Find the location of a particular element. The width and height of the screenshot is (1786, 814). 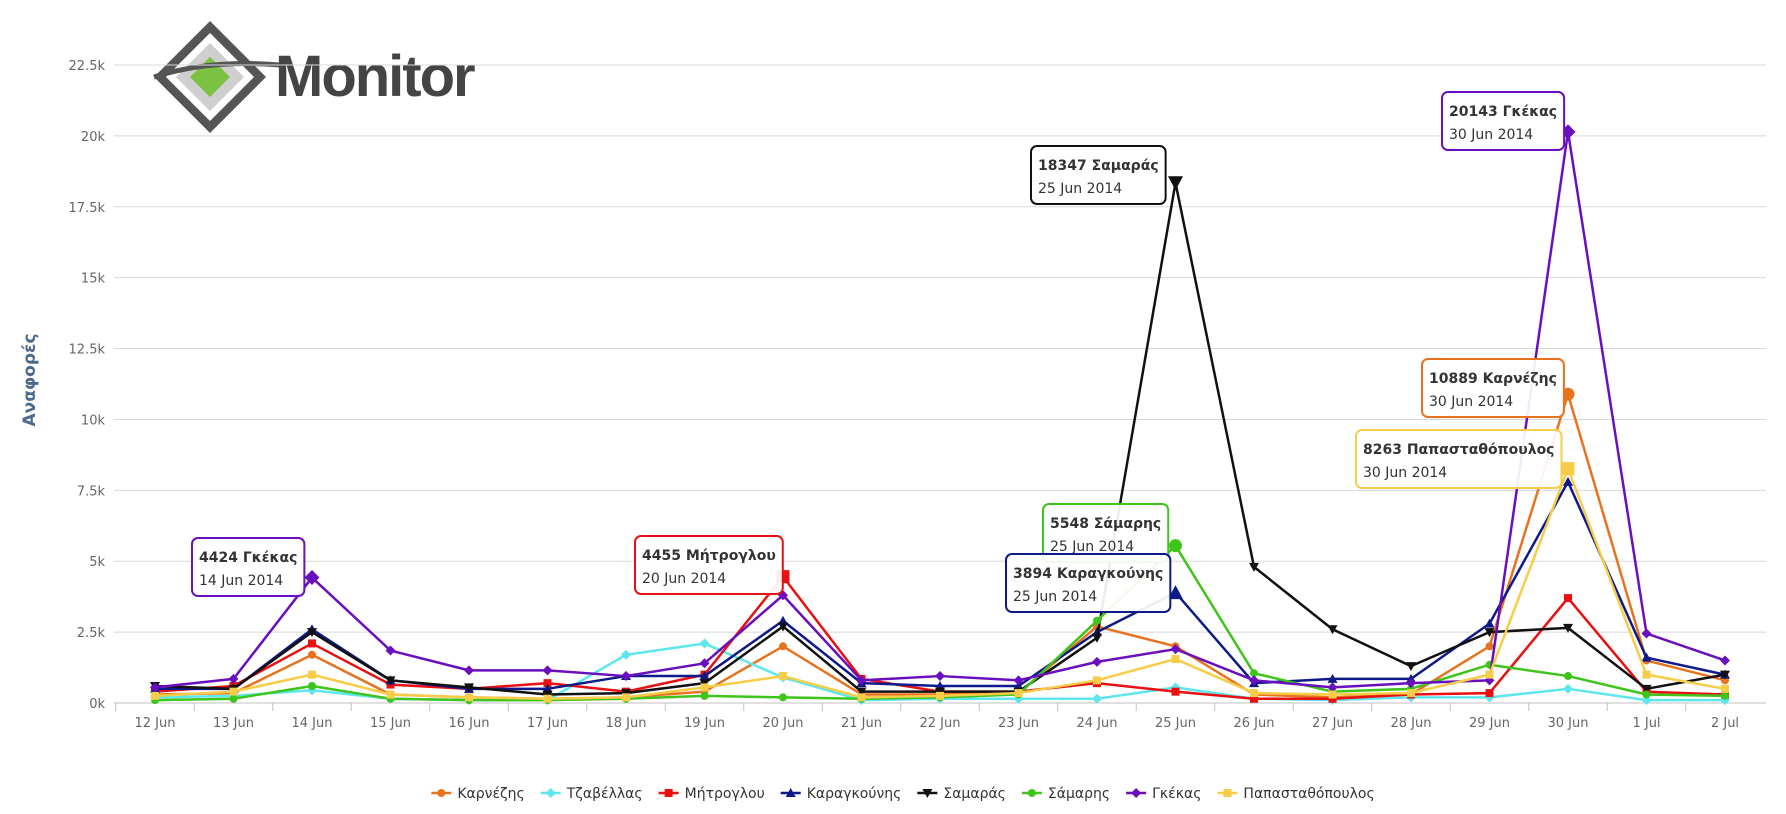

logo-wordmark: Monitor is located at coordinates (375, 76).